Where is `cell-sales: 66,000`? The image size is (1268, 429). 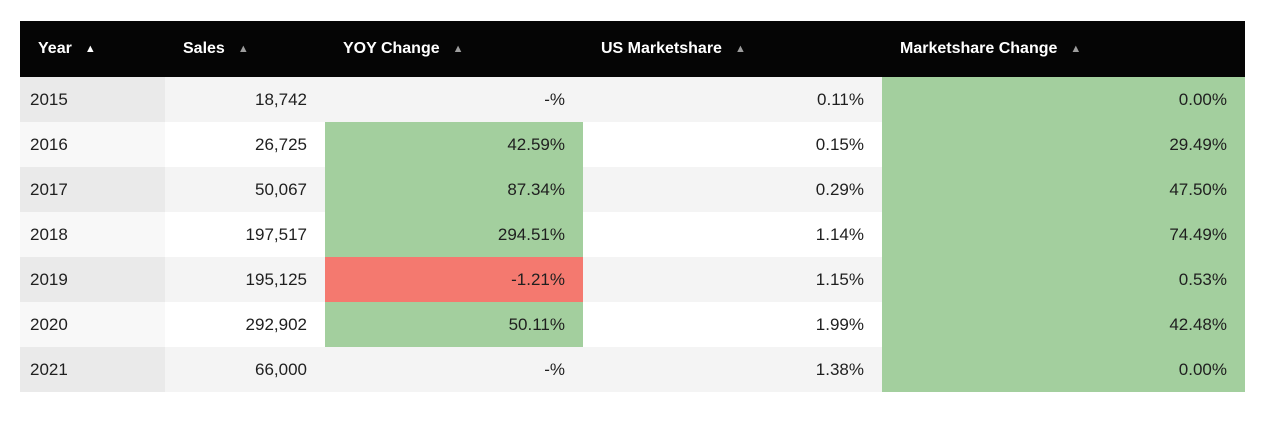
cell-sales: 66,000 is located at coordinates (245, 369).